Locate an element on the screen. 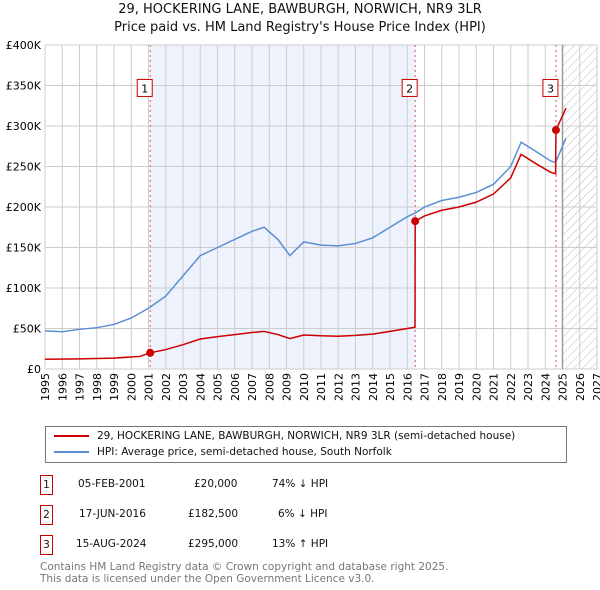  x-tick-label: 2026 is located at coordinates (580, 387).